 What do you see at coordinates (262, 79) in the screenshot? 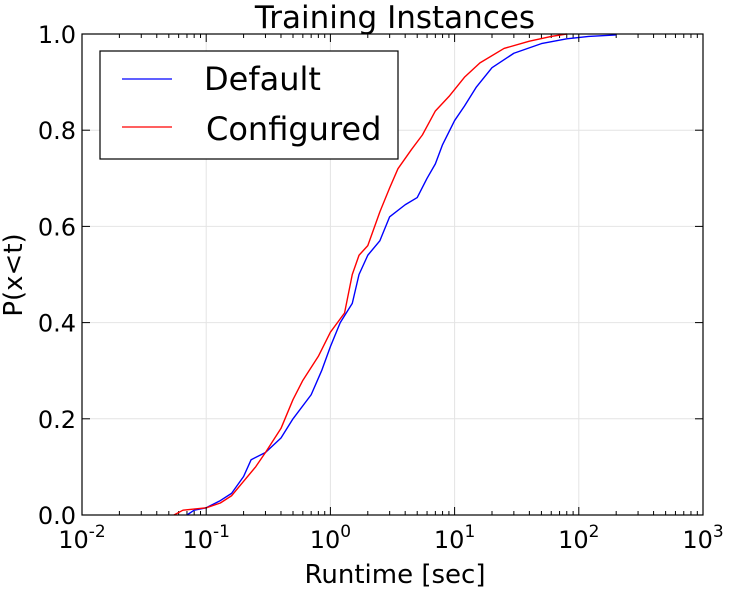
I see `legend-label-default: Default` at bounding box center [262, 79].